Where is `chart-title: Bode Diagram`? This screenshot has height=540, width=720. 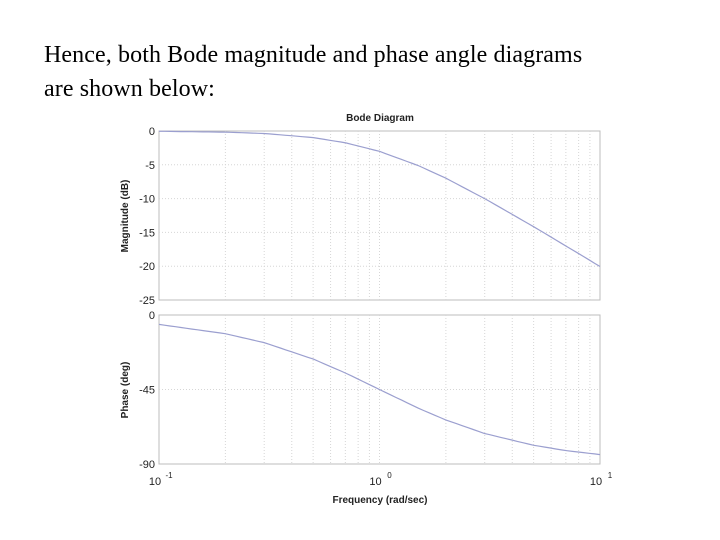 chart-title: Bode Diagram is located at coordinates (380, 118).